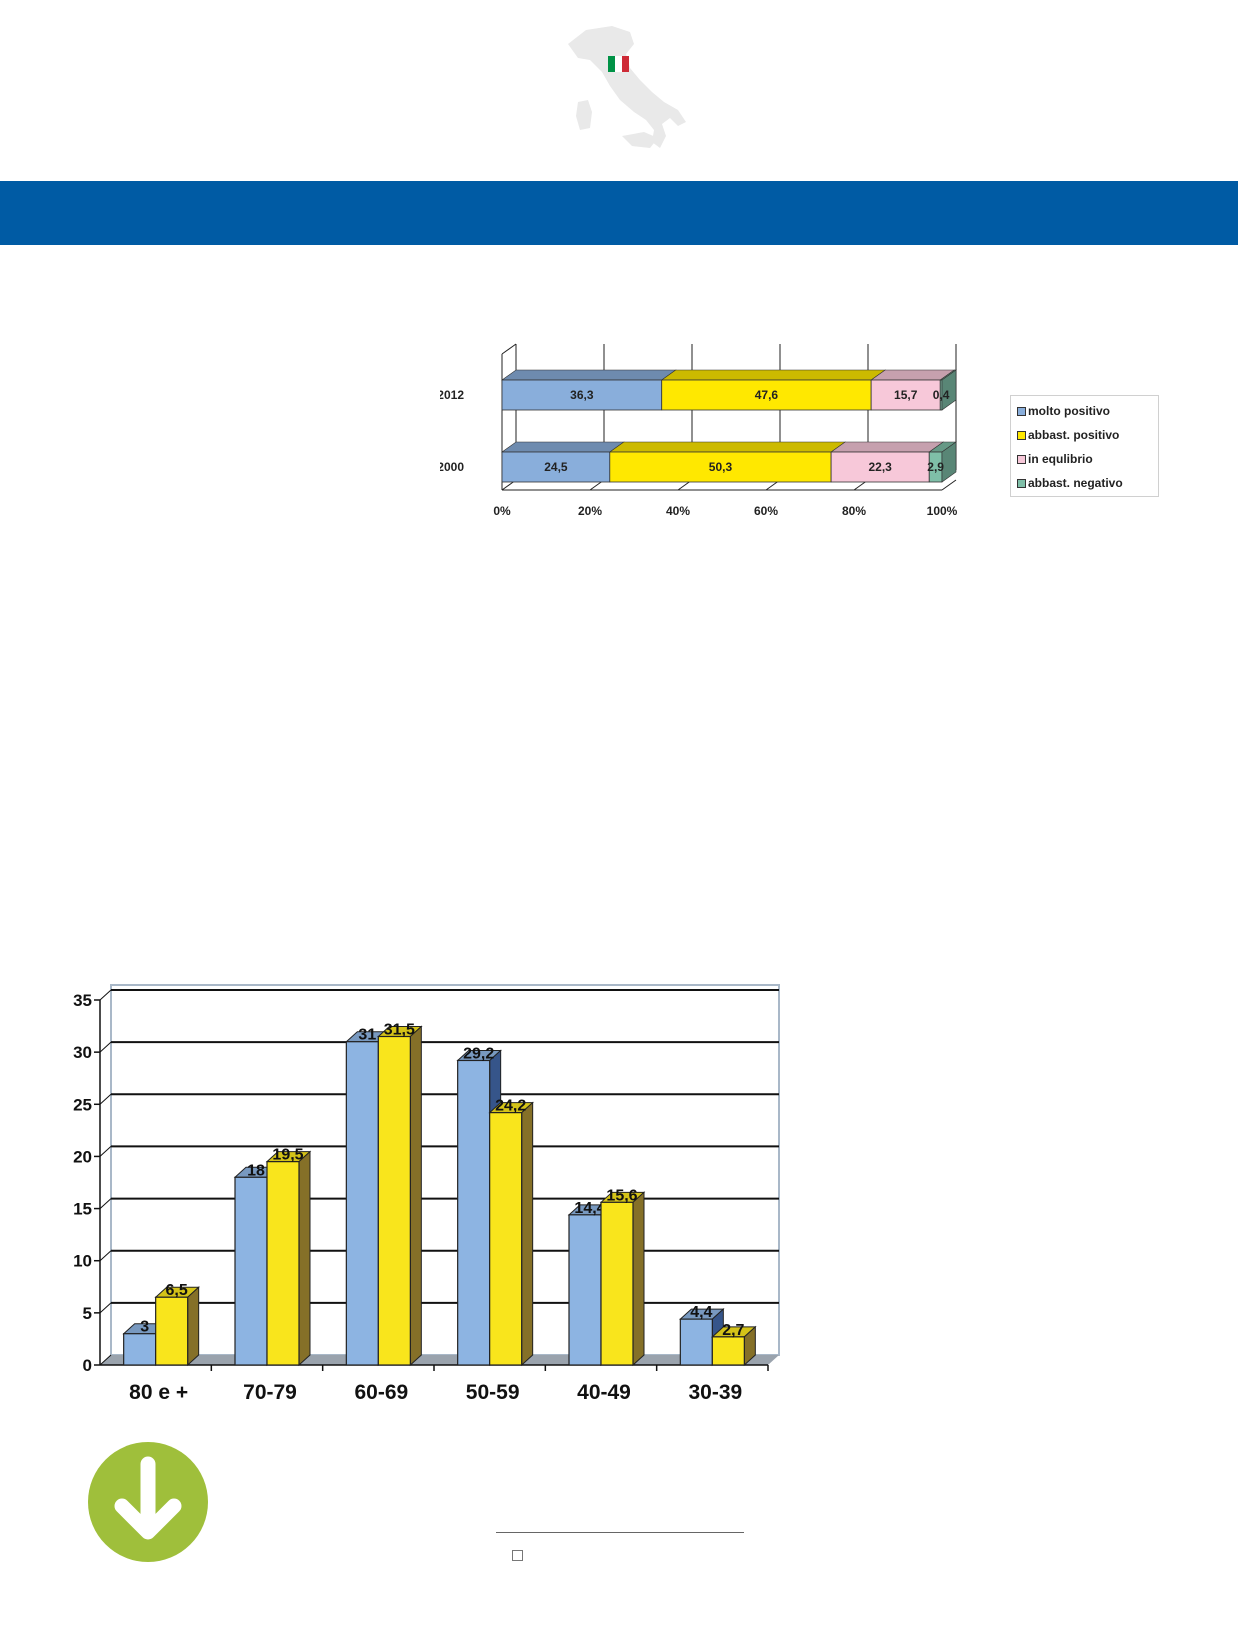  Describe the element at coordinates (949, 462) in the screenshot. I see `segment-side-face` at that location.